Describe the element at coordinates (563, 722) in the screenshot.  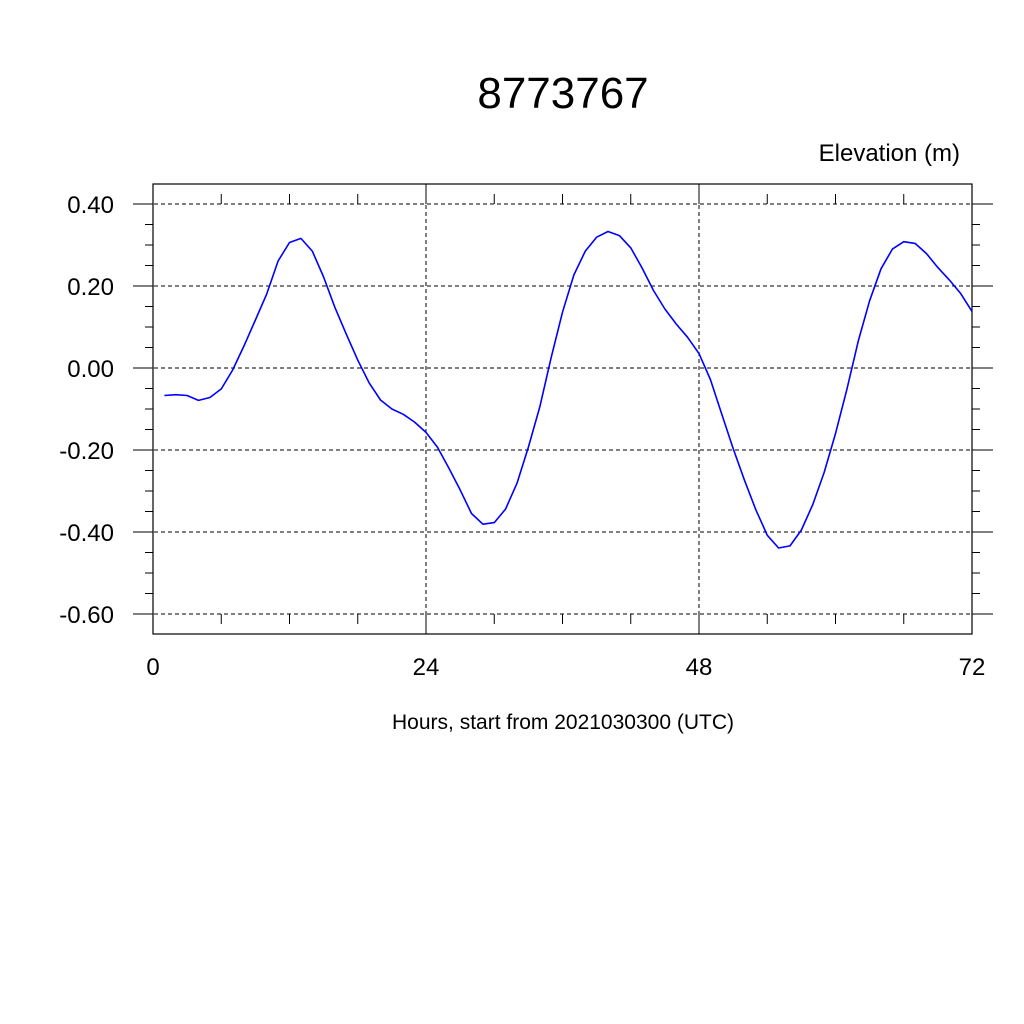
I see `x-axis-label: Hours, start from 2021030300 (UTC)` at that location.